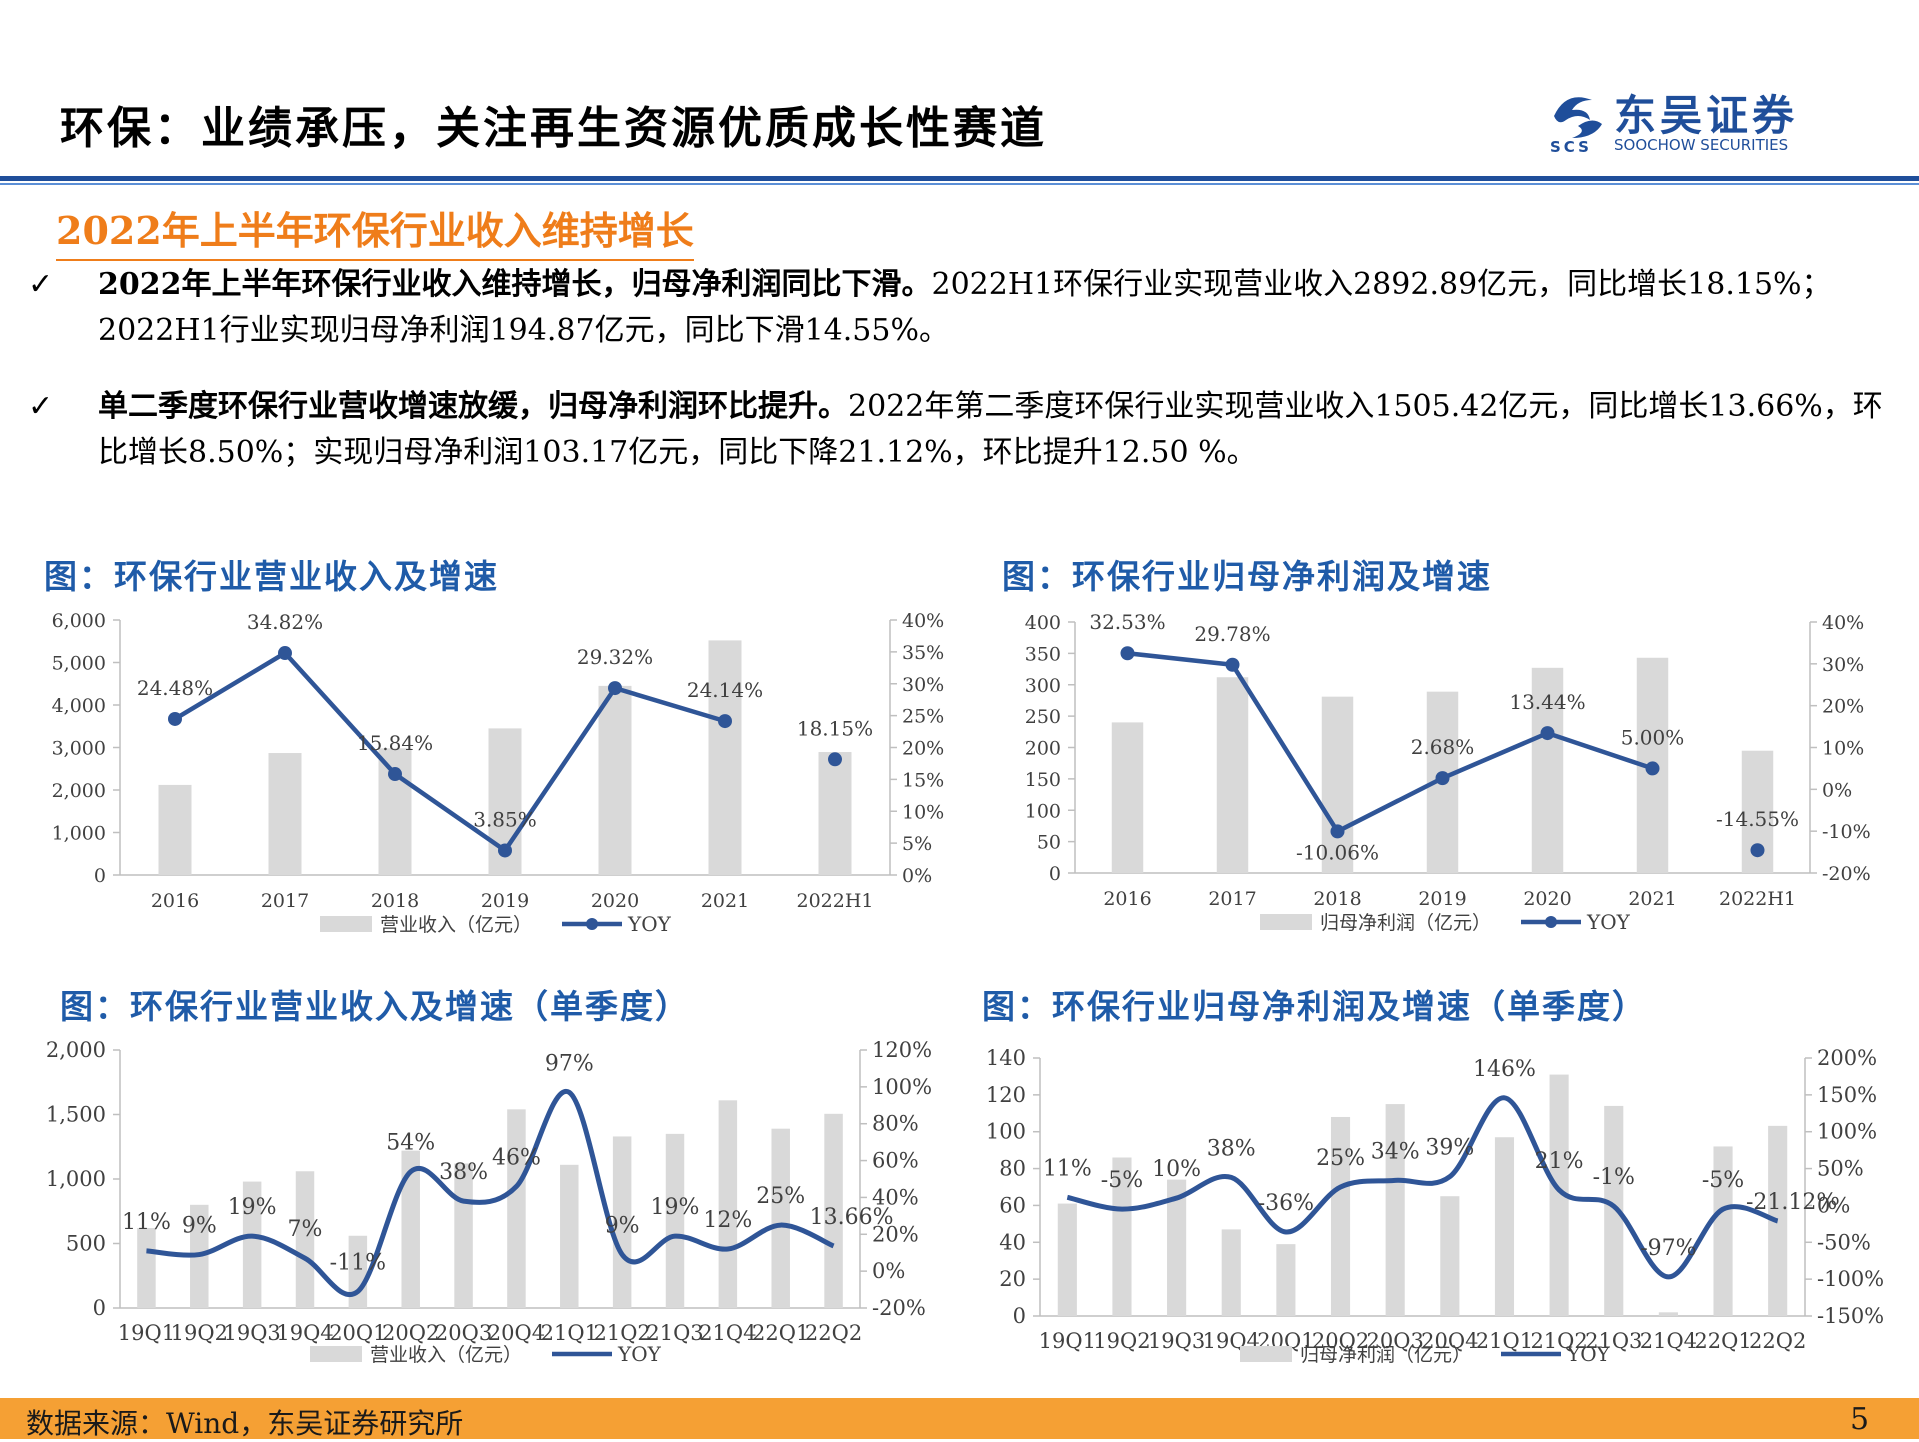  What do you see at coordinates (959, 178) in the screenshot?
I see `header-divider` at bounding box center [959, 178].